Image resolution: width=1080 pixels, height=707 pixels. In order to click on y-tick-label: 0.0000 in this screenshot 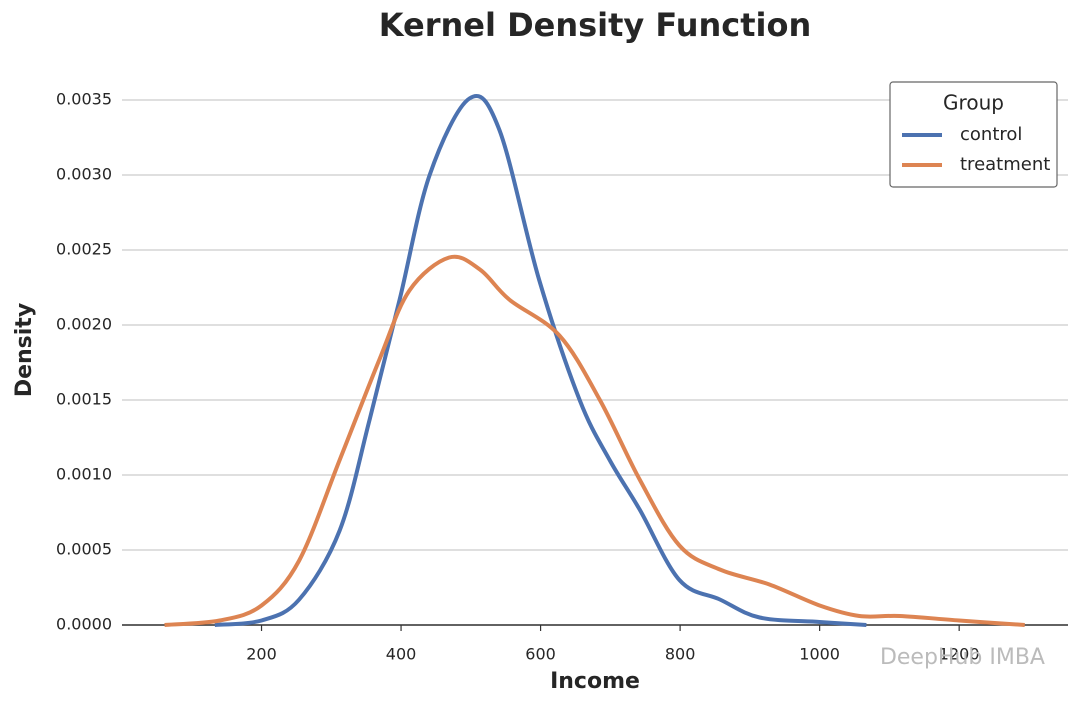, I will do `click(84, 624)`.